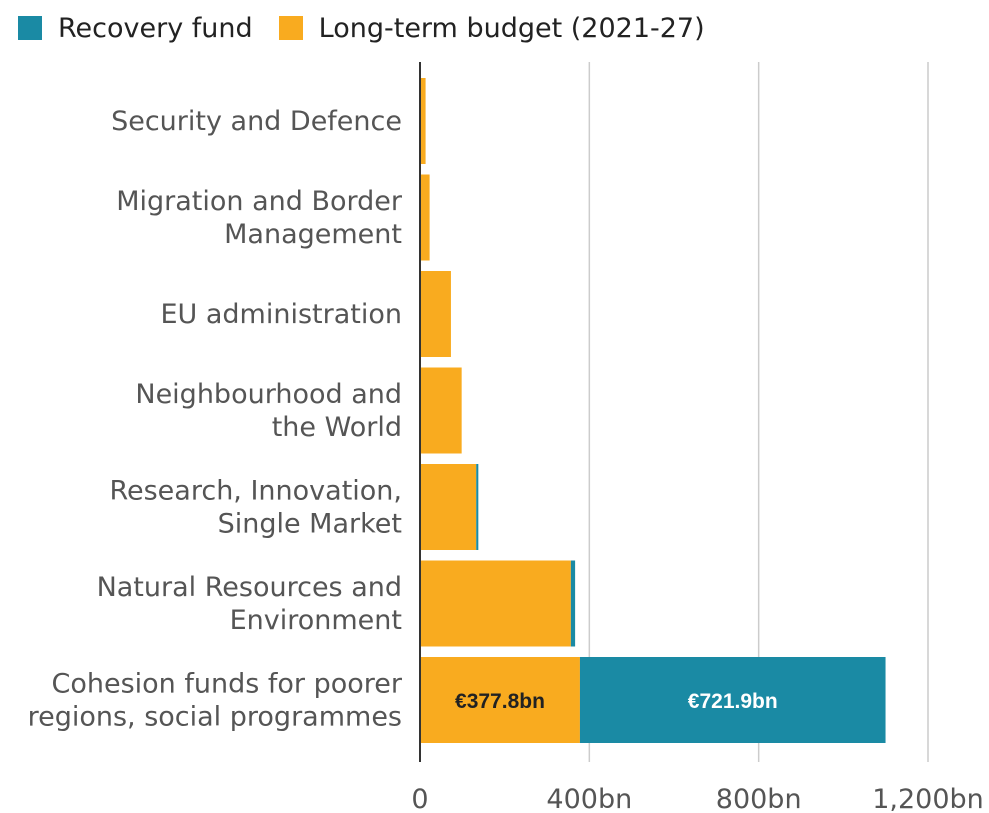  I want to click on legend-label-long-term-budget: Long-term budget (2021-27), so click(511, 28).